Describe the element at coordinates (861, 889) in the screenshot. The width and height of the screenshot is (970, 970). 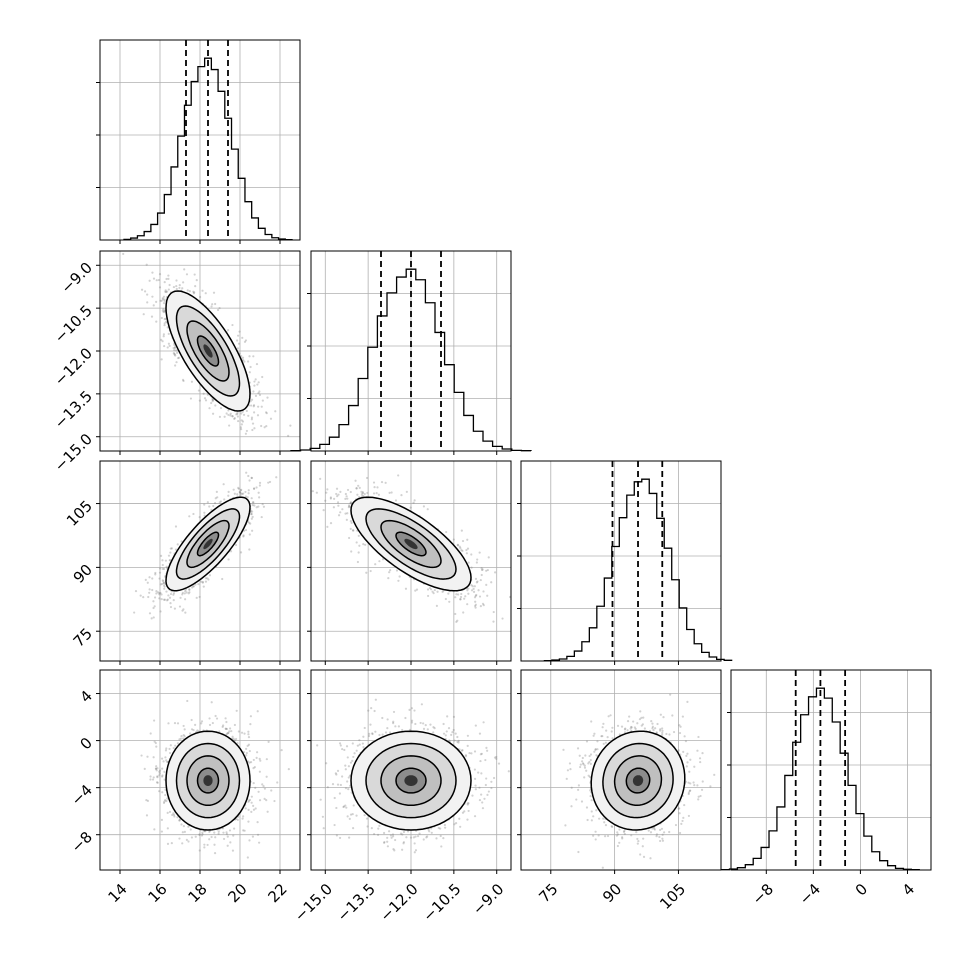
I see `xtick-label: 0` at that location.